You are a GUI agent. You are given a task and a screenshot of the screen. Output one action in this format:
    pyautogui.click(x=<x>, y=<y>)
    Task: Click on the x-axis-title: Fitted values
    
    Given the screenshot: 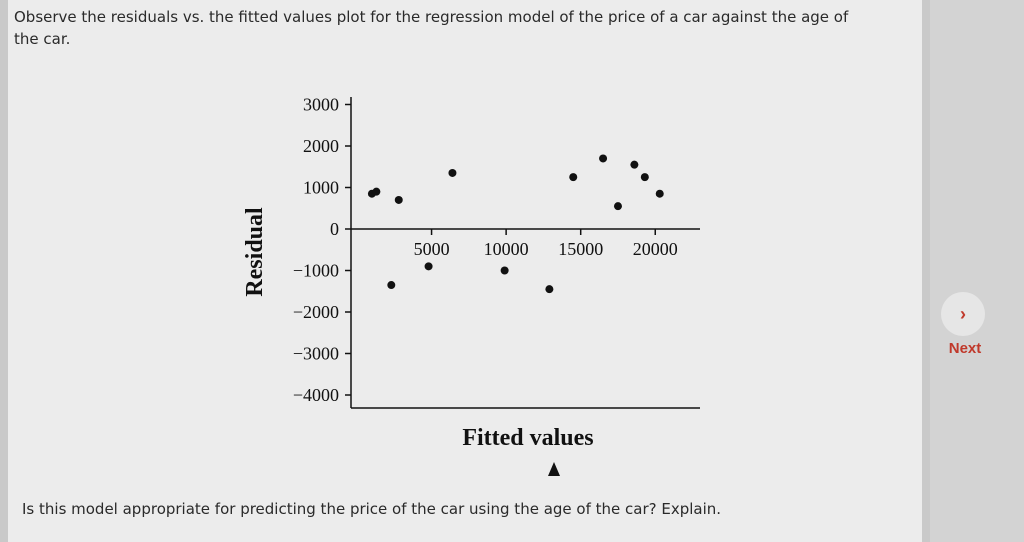 What is the action you would take?
    pyautogui.click(x=527, y=438)
    